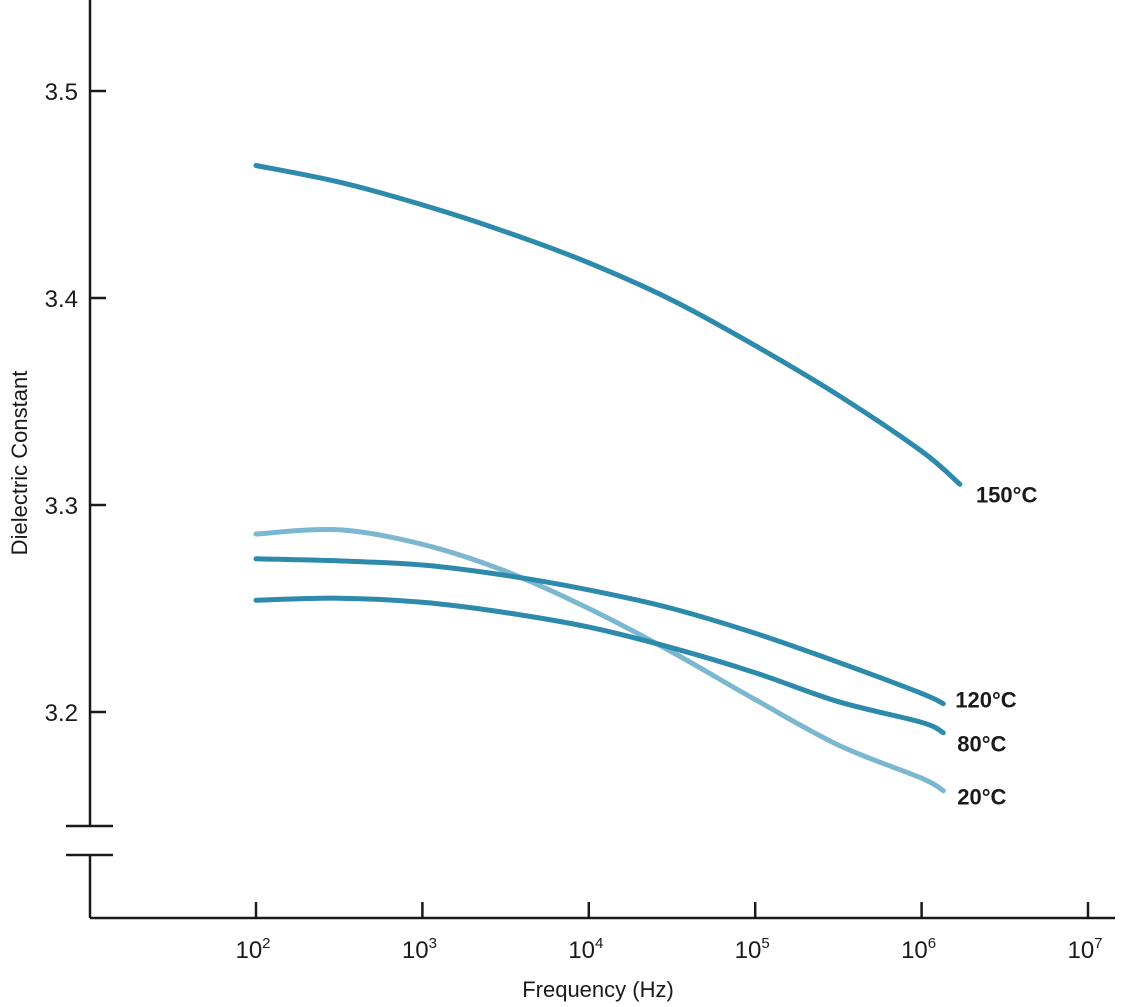 This screenshot has height=1007, width=1121. What do you see at coordinates (918, 949) in the screenshot?
I see `x-tick-label: 10⁶` at bounding box center [918, 949].